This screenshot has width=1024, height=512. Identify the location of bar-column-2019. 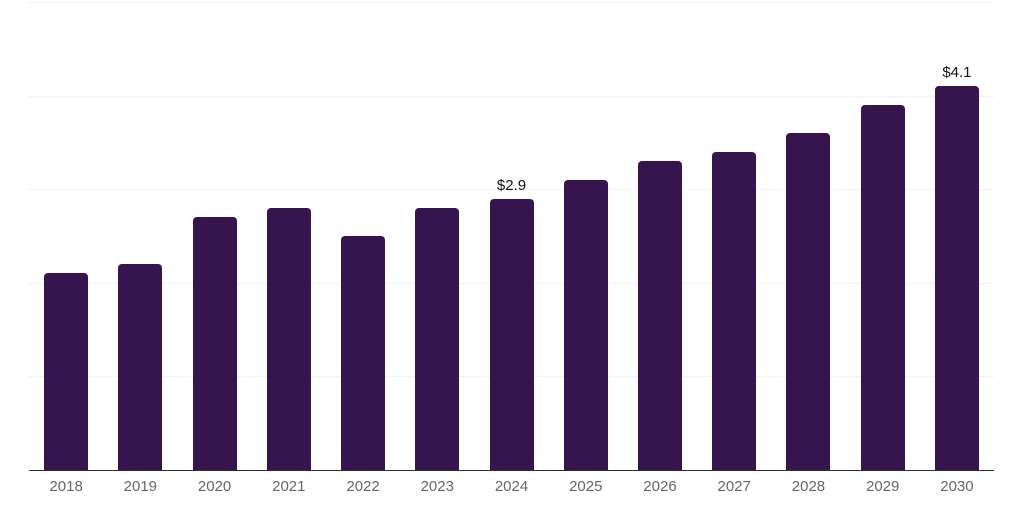
(140, 236).